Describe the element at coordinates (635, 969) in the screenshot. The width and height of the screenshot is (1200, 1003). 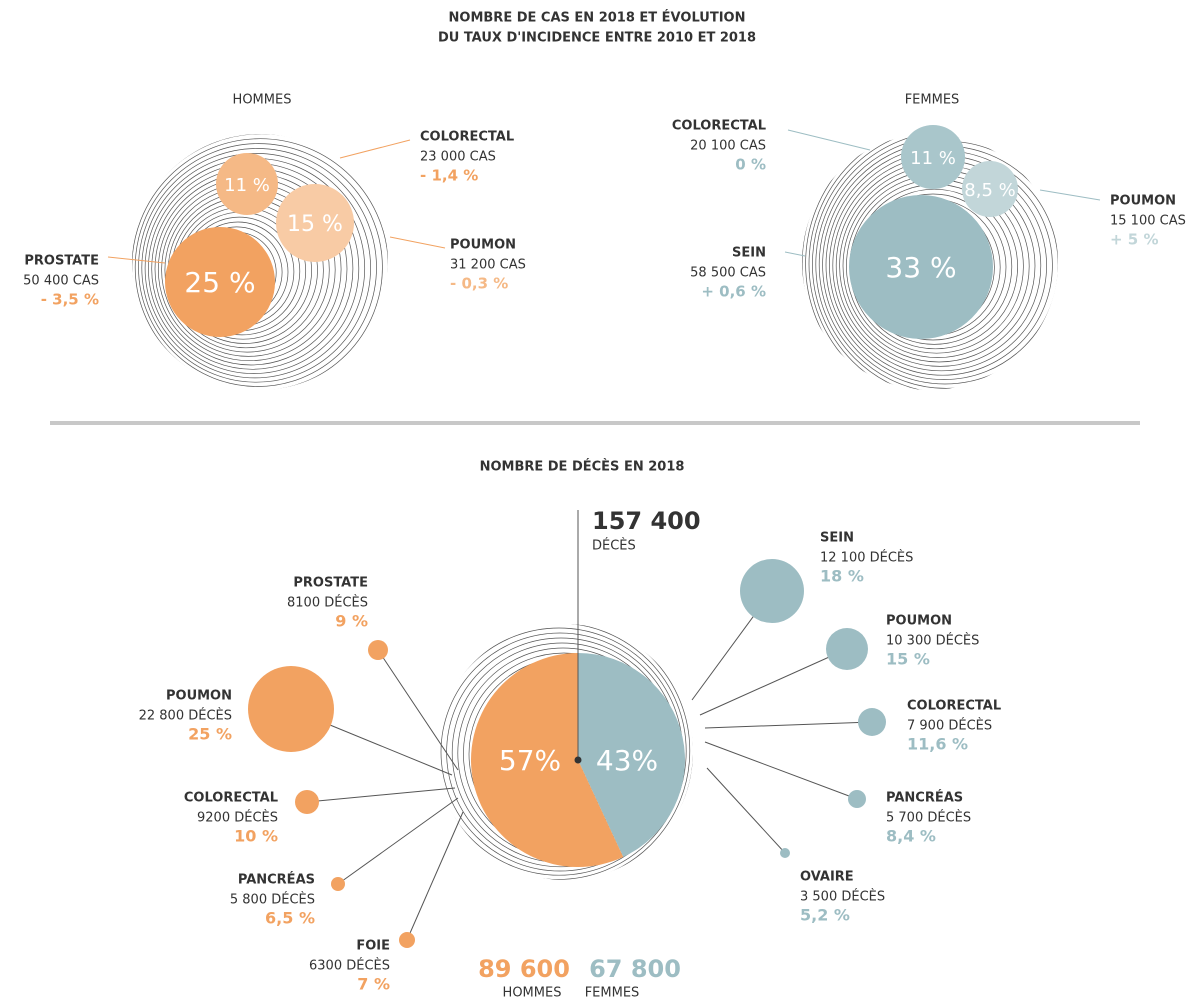
I see `total: 67 800` at that location.